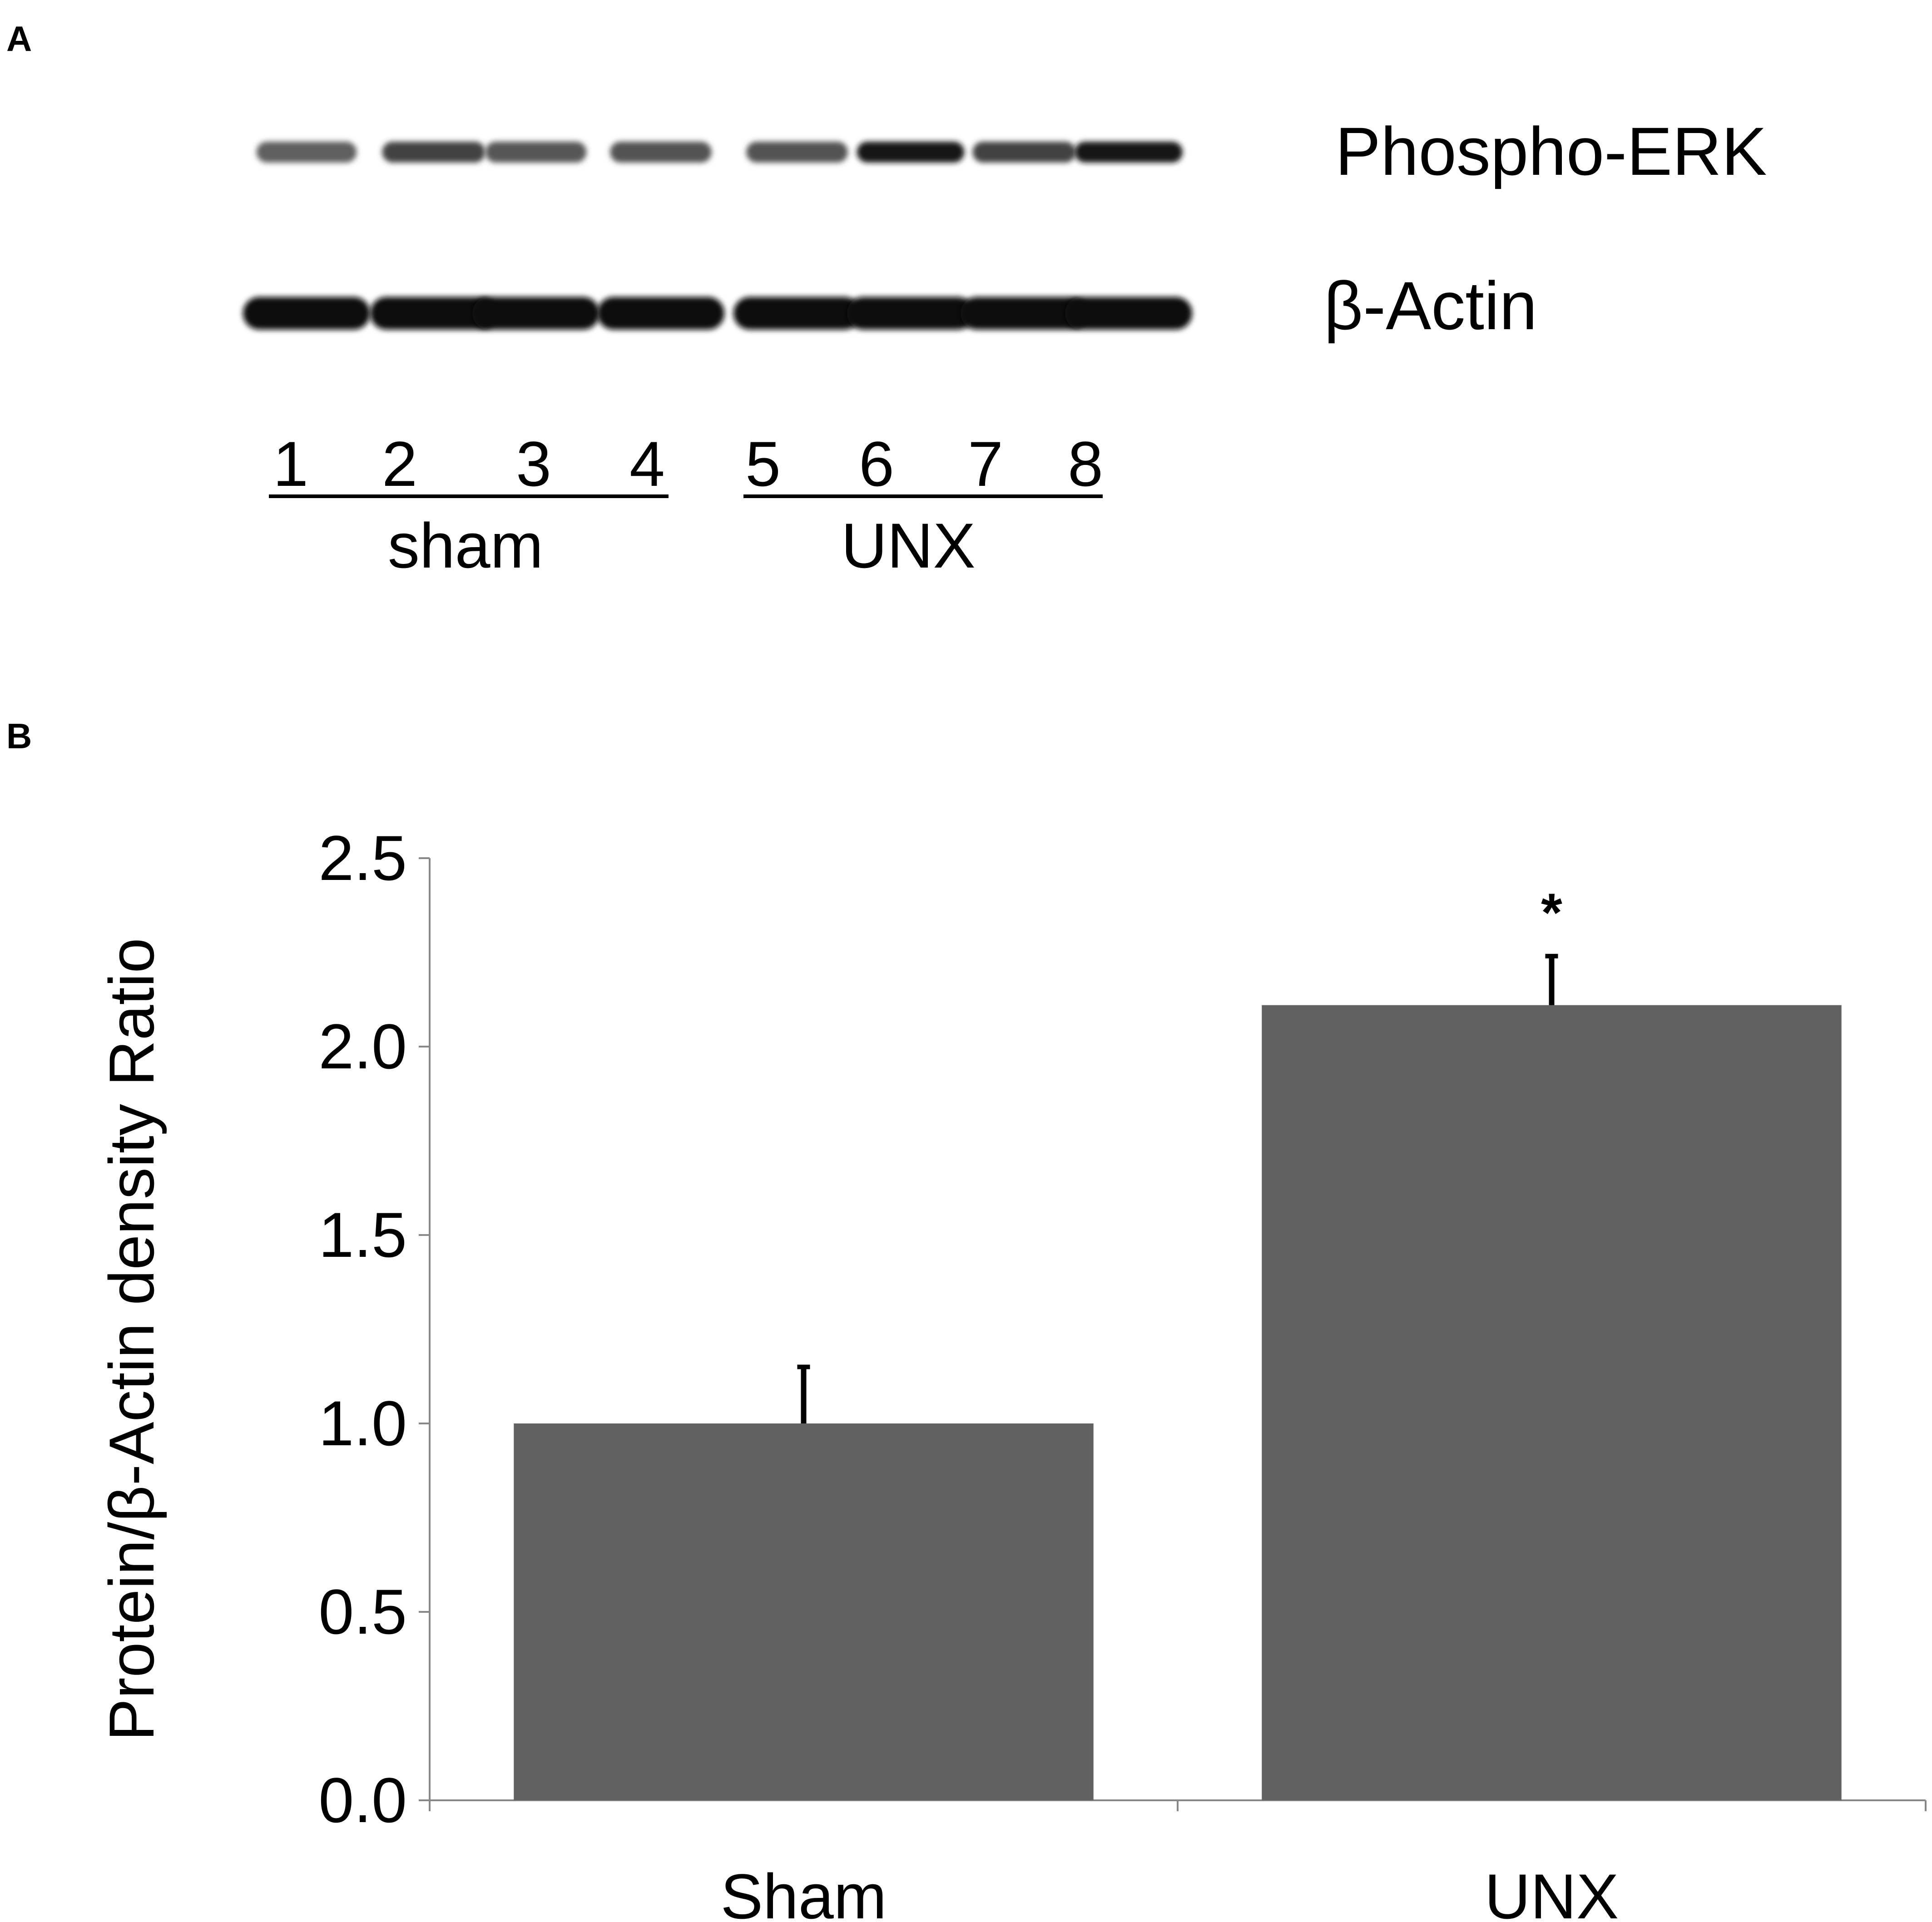 The height and width of the screenshot is (1922, 1932). I want to click on phospho-erk-label: Phospho-ERK, so click(1551, 151).